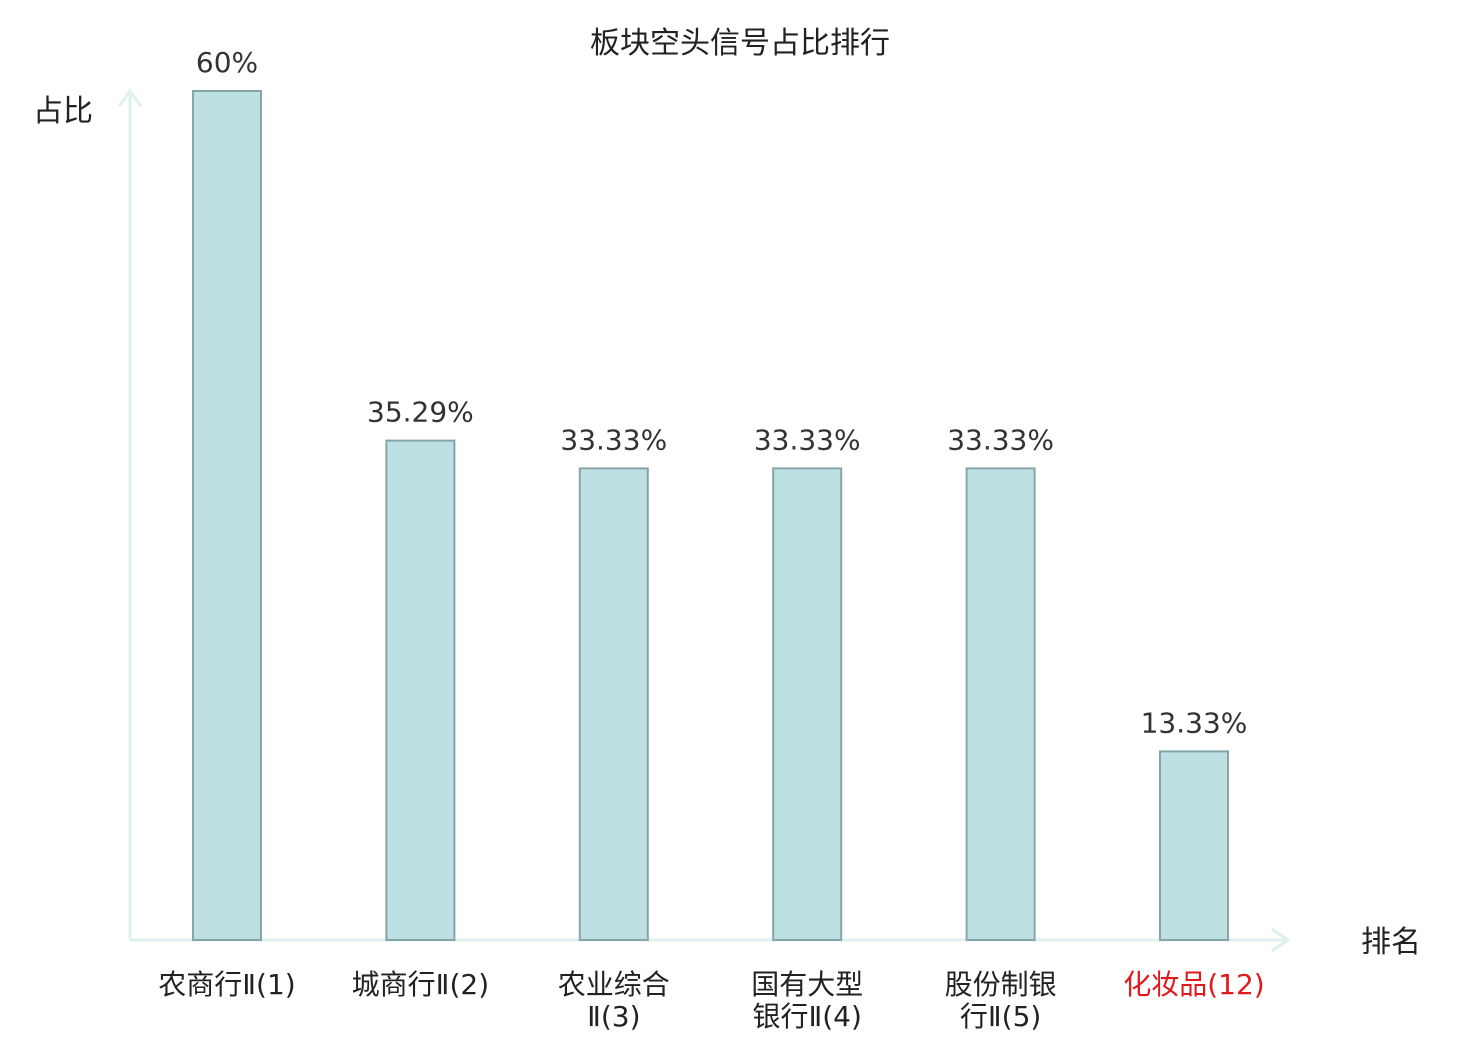 This screenshot has width=1480, height=1040. What do you see at coordinates (740, 43) in the screenshot?
I see `chart-title: 板块空头信号占比排行` at bounding box center [740, 43].